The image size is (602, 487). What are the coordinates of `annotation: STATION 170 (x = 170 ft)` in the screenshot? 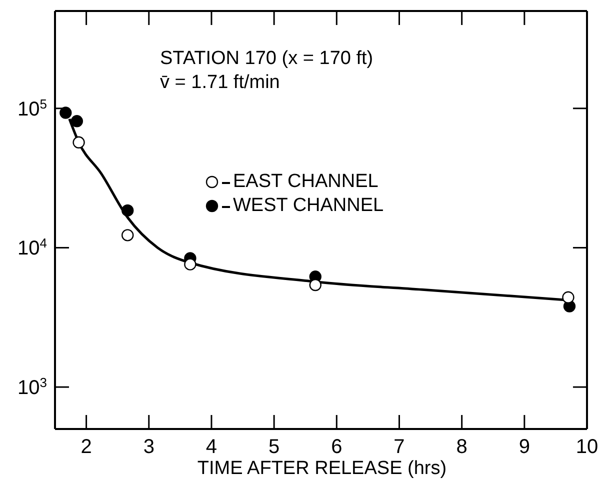 It's located at (267, 59).